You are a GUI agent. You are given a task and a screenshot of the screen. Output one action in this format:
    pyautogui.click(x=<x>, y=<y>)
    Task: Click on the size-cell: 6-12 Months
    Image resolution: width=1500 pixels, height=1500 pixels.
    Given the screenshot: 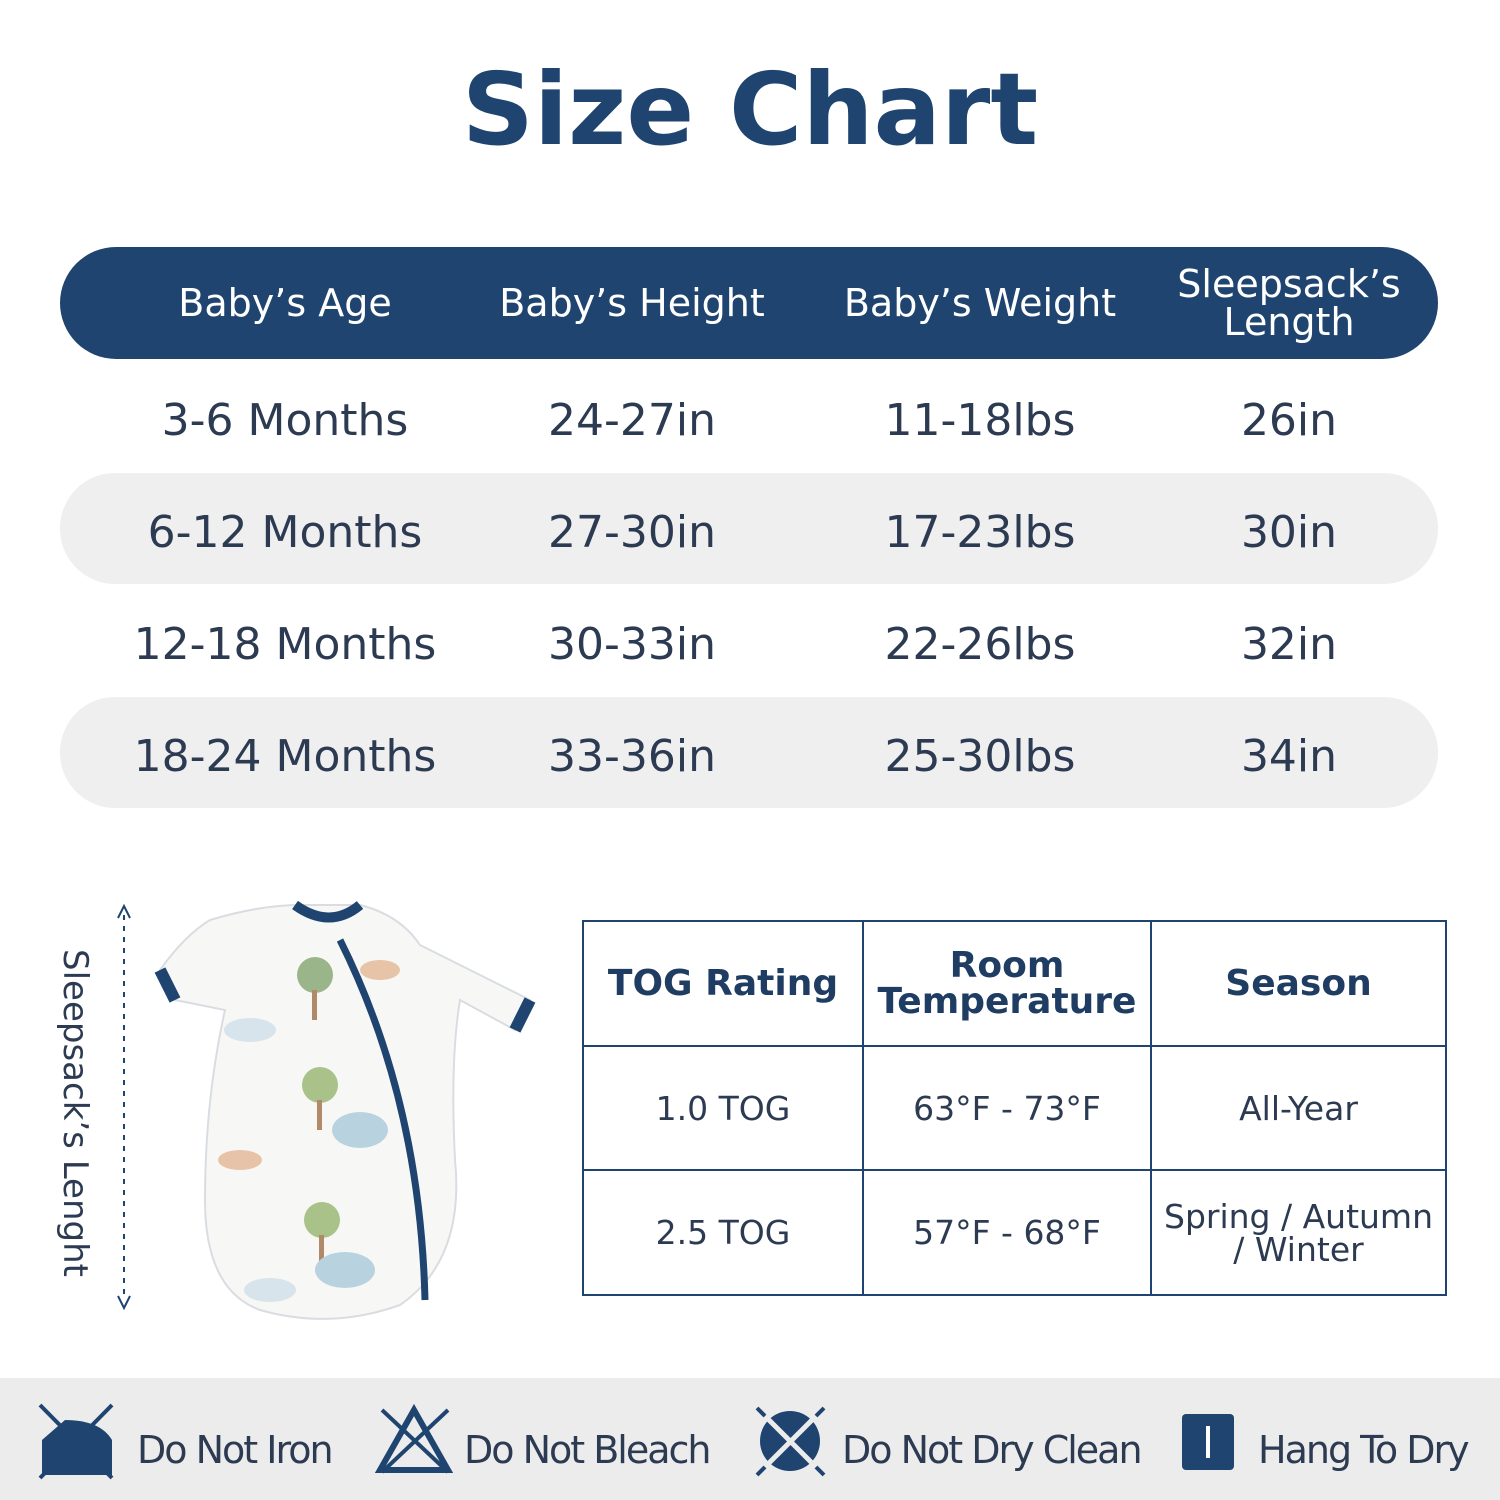 What is the action you would take?
    pyautogui.click(x=285, y=532)
    